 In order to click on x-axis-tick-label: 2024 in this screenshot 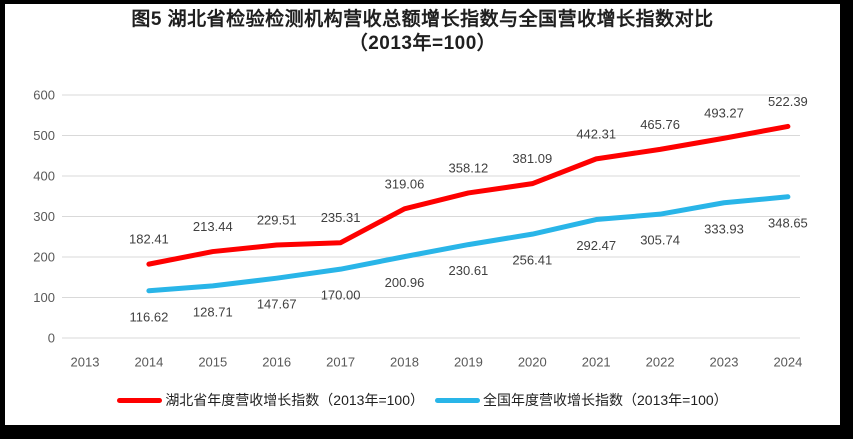, I will do `click(787, 362)`.